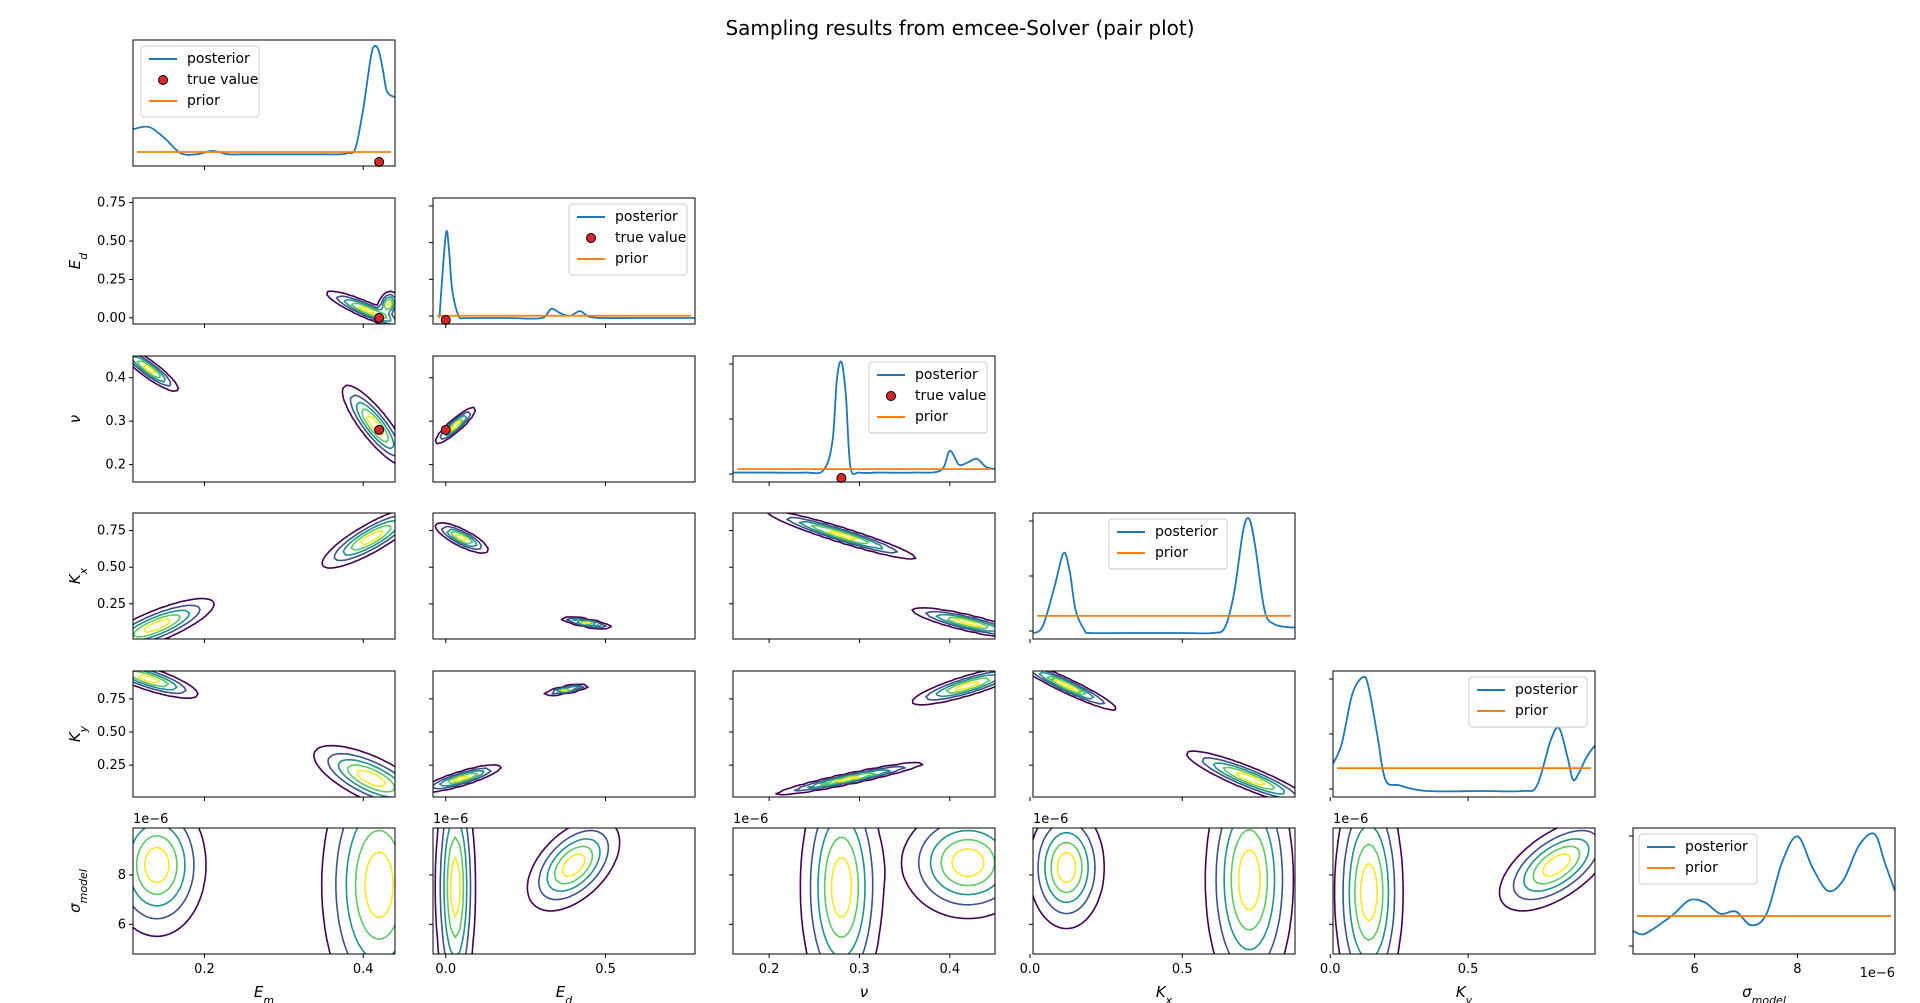 This screenshot has height=1003, width=1920. Describe the element at coordinates (78, 260) in the screenshot. I see `y-axis-label-Ed: Ed` at that location.